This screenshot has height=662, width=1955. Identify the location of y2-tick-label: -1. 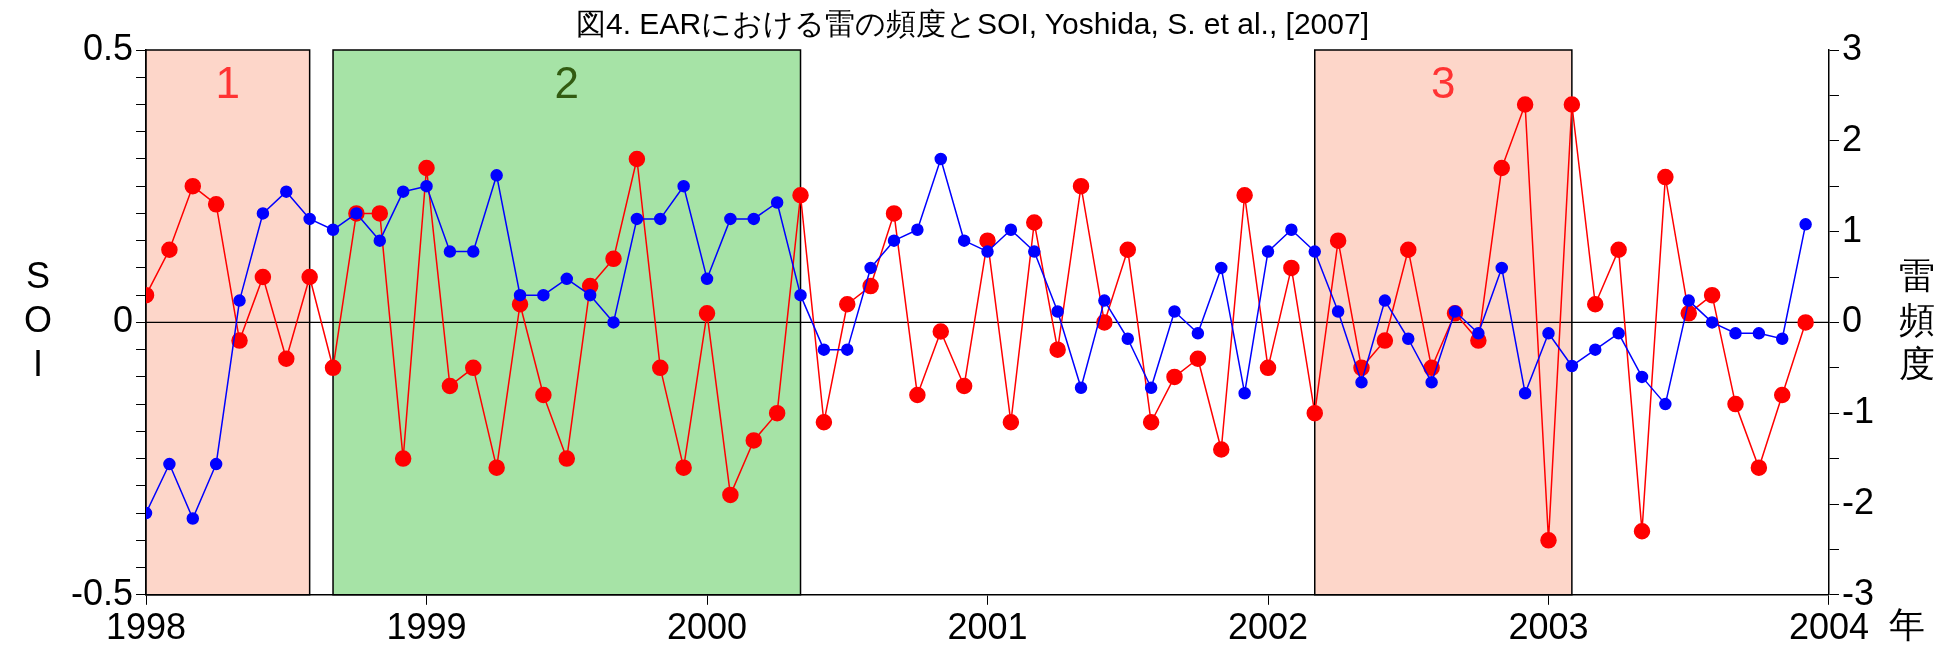
(1858, 411).